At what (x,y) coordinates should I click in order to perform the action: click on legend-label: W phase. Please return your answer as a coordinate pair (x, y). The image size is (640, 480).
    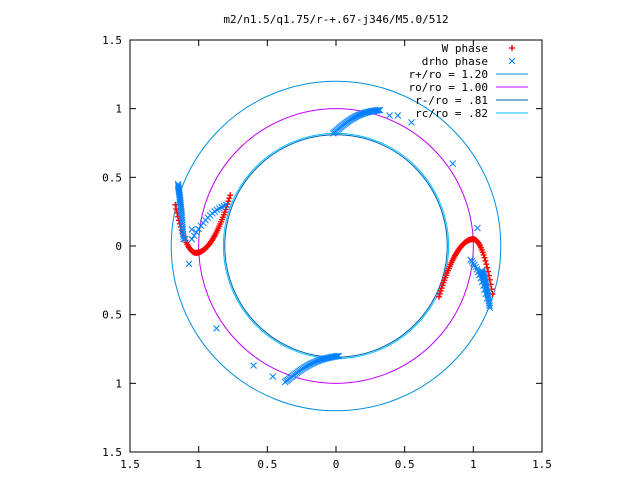
    Looking at the image, I should click on (465, 48).